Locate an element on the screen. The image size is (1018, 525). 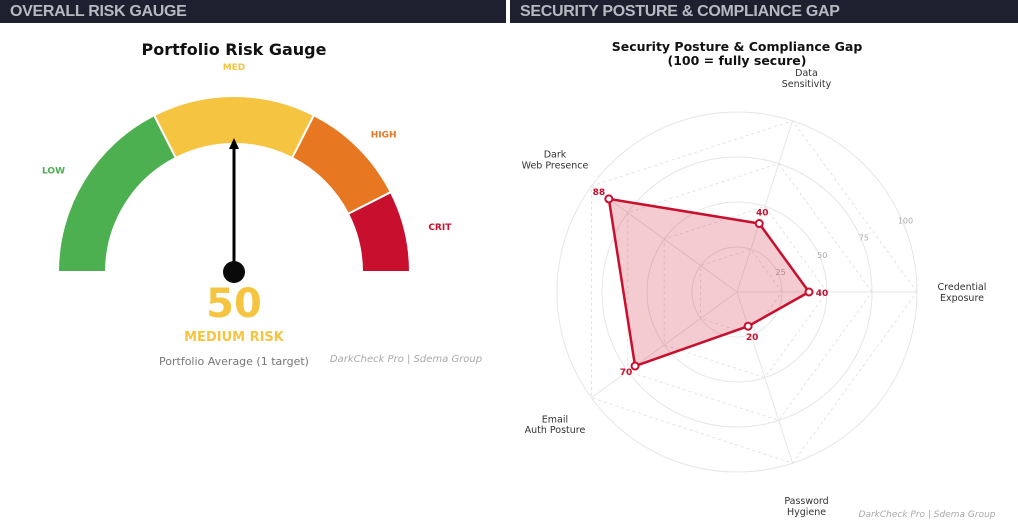
radar-axis-label: Dark Web Presence is located at coordinates (555, 161).